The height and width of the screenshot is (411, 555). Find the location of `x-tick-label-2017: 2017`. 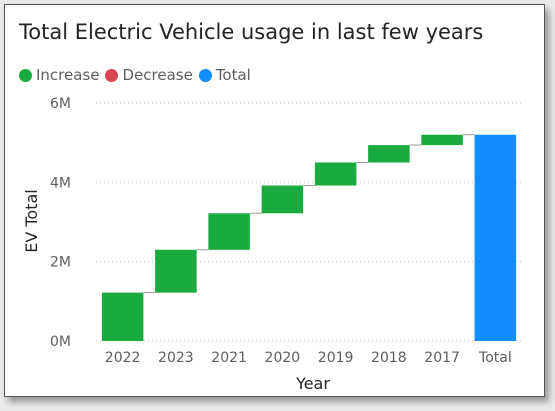

x-tick-label-2017: 2017 is located at coordinates (442, 358).